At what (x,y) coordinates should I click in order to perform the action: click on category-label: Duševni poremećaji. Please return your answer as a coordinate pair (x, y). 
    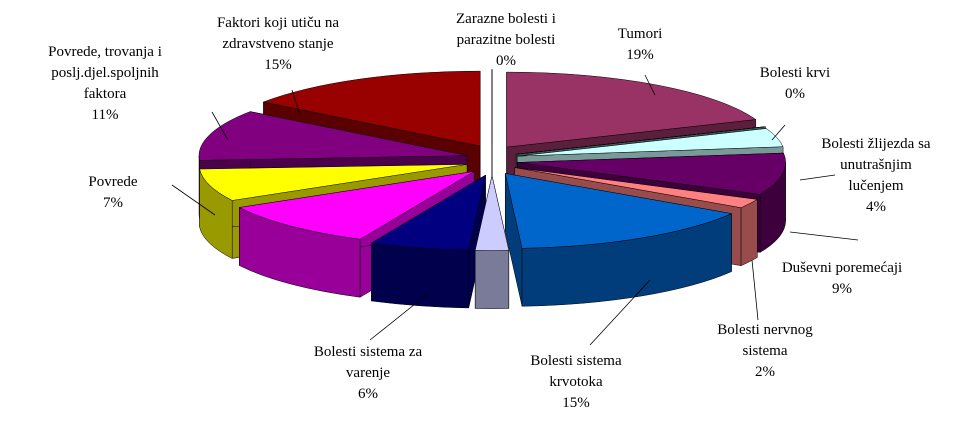
    Looking at the image, I should click on (842, 268).